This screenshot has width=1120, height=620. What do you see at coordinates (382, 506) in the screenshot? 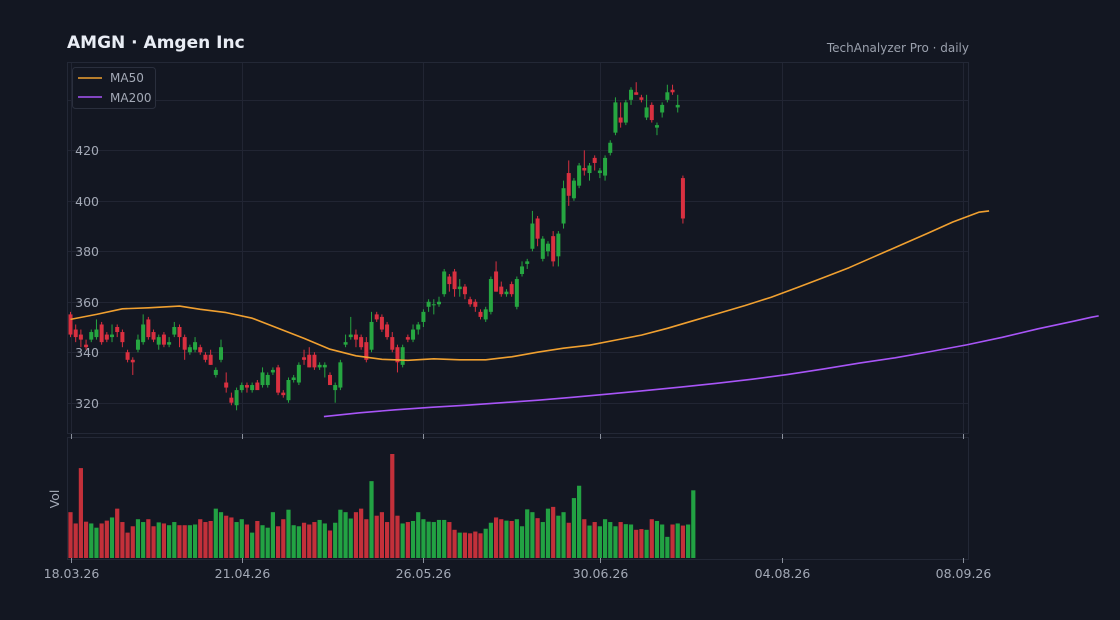
I see `volume-bars` at bounding box center [382, 506].